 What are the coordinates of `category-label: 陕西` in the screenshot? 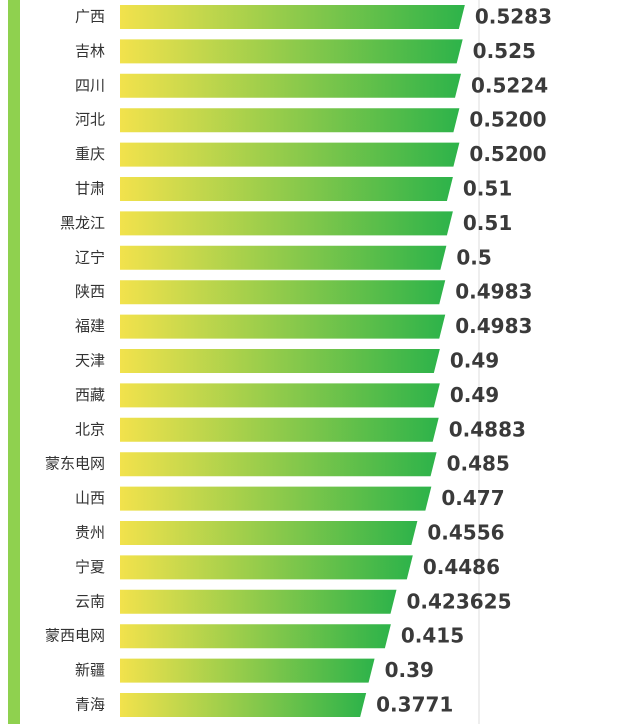 It's located at (90, 292).